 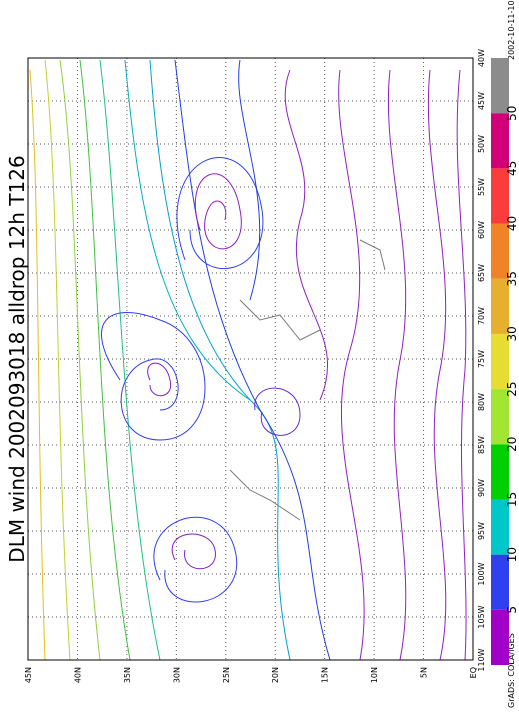 What do you see at coordinates (481, 488) in the screenshot?
I see `longitude-label: 90W` at bounding box center [481, 488].